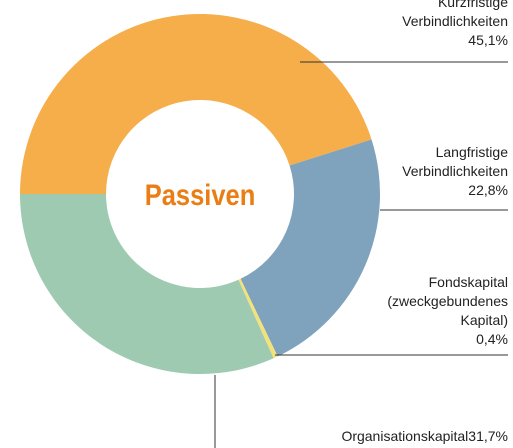  I want to click on label-name: Fondskapital (zweckgebundenes Kapital), so click(447, 301).